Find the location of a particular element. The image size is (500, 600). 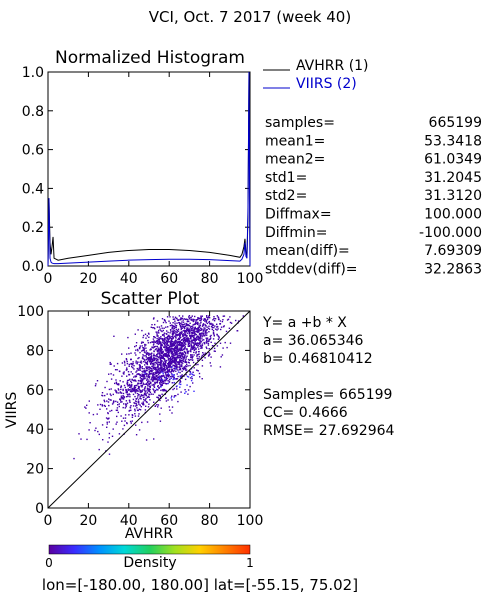

scatter-frame is located at coordinates (149, 409).